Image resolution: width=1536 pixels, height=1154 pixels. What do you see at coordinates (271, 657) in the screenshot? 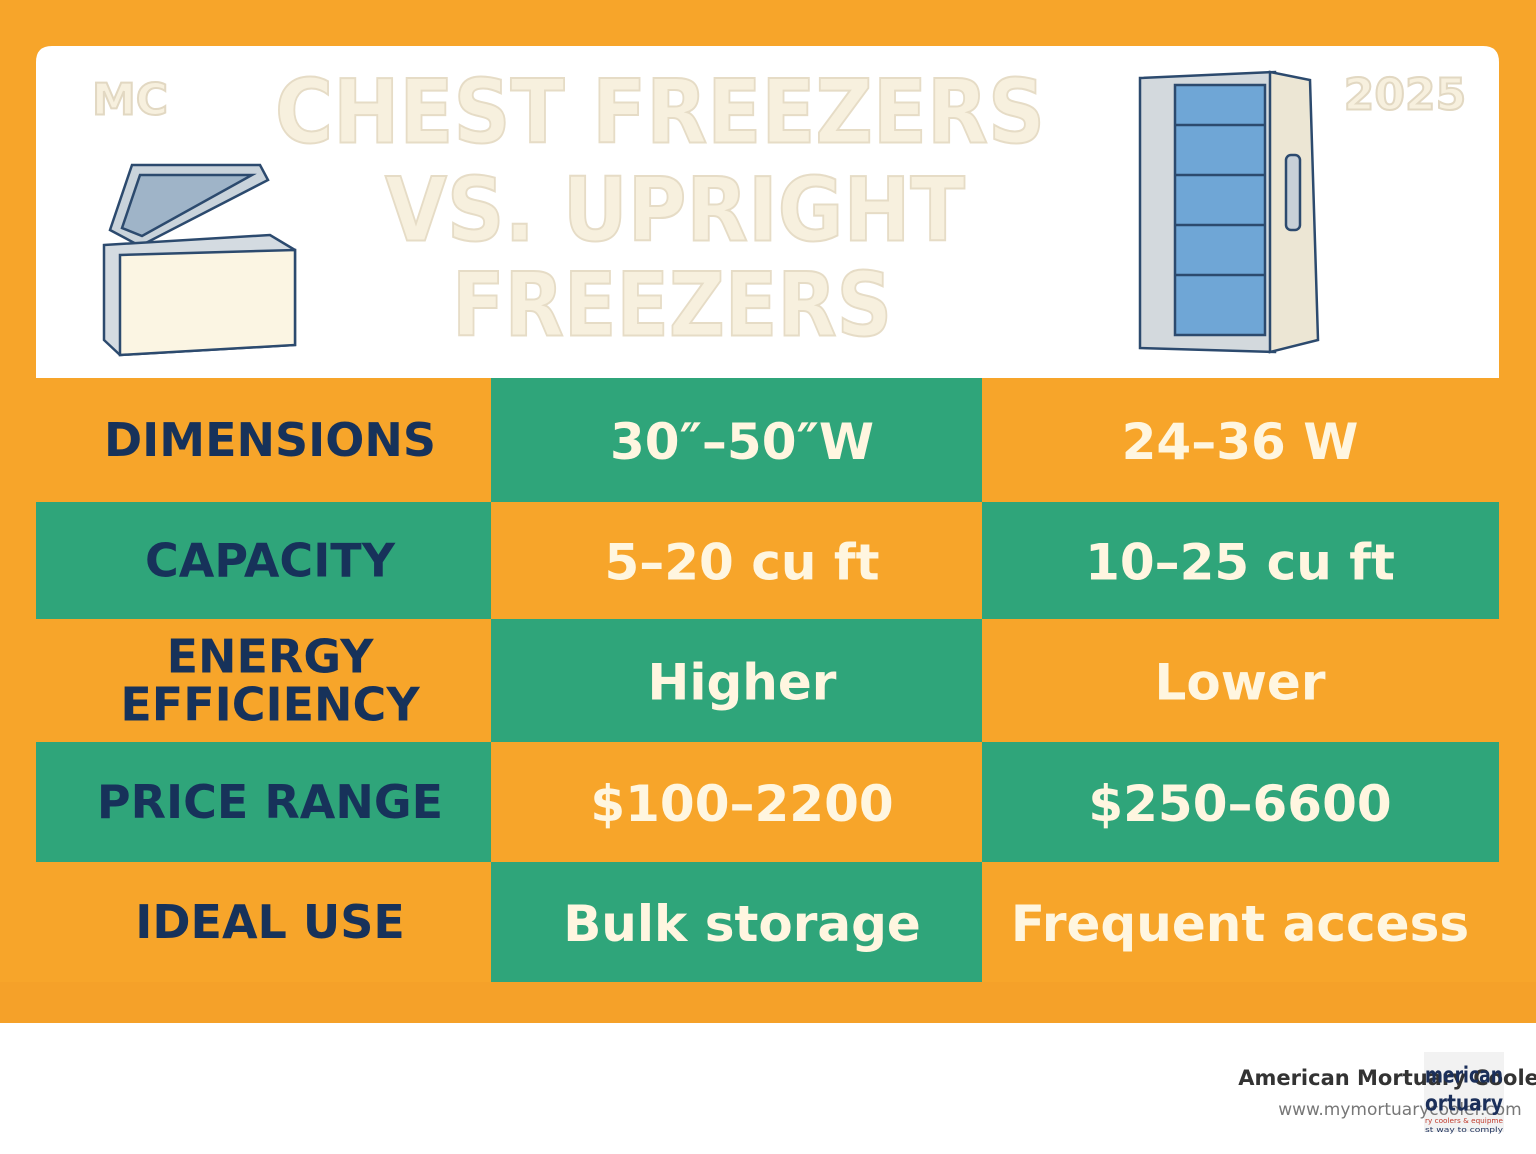
I see `row-label: ENERGY` at bounding box center [271, 657].